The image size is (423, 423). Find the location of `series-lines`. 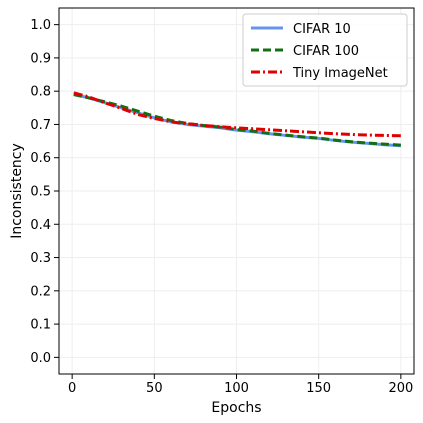

series-lines is located at coordinates (237, 119).